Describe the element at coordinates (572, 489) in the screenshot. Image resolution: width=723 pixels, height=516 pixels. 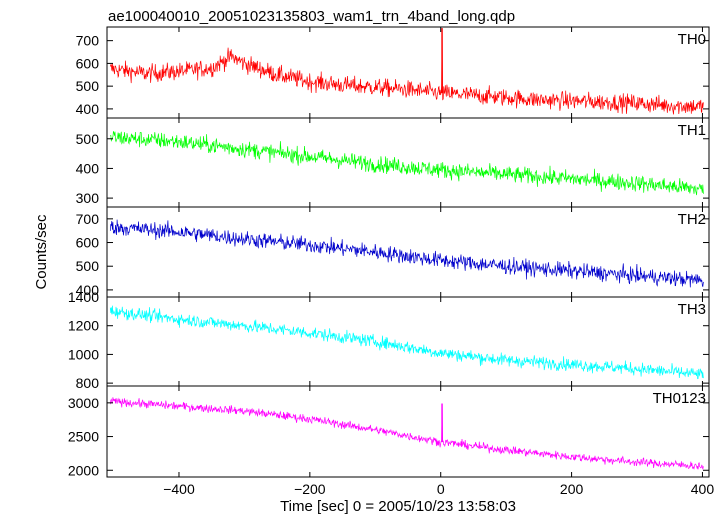
I see `x-tick-label: 200` at that location.